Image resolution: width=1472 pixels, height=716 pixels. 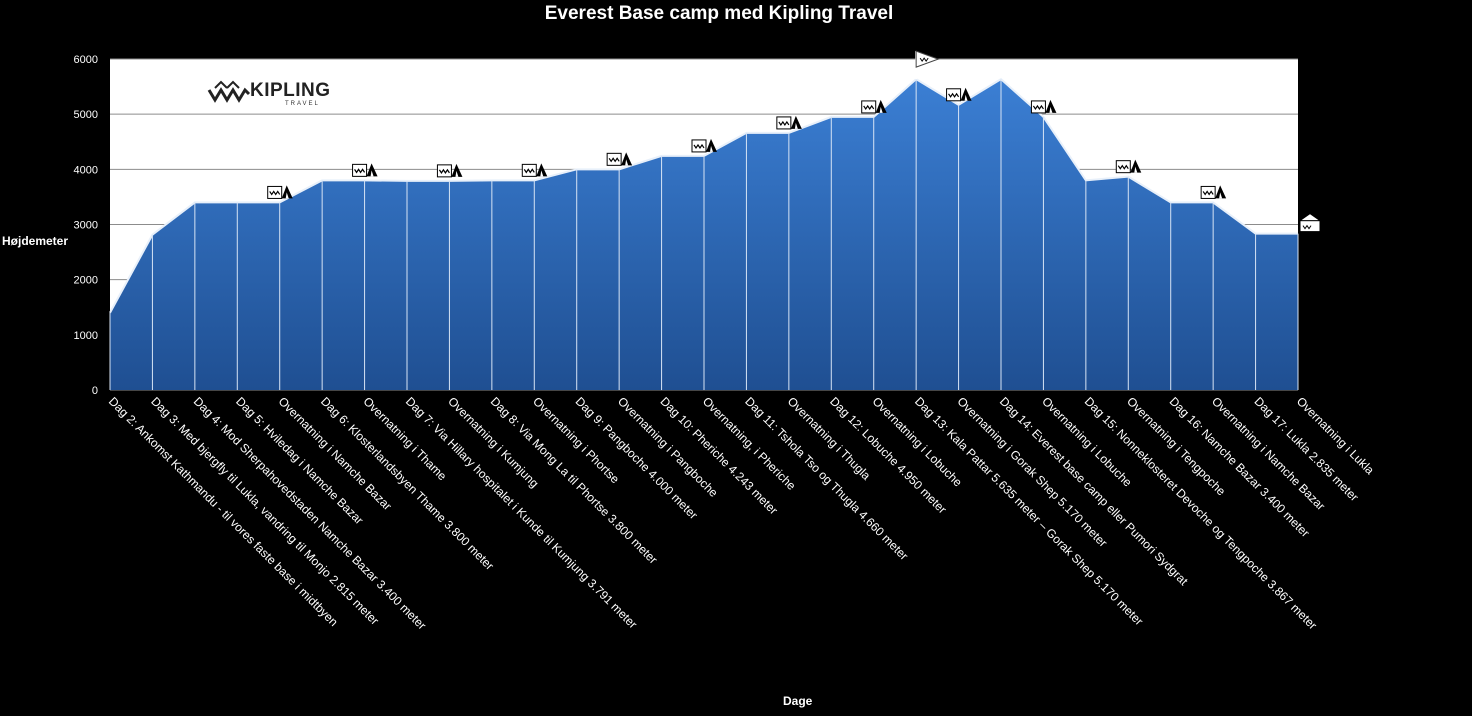 I want to click on x-category-label: Overnatning i Gorak Shep 5.170 meter, so click(x=1032, y=472).